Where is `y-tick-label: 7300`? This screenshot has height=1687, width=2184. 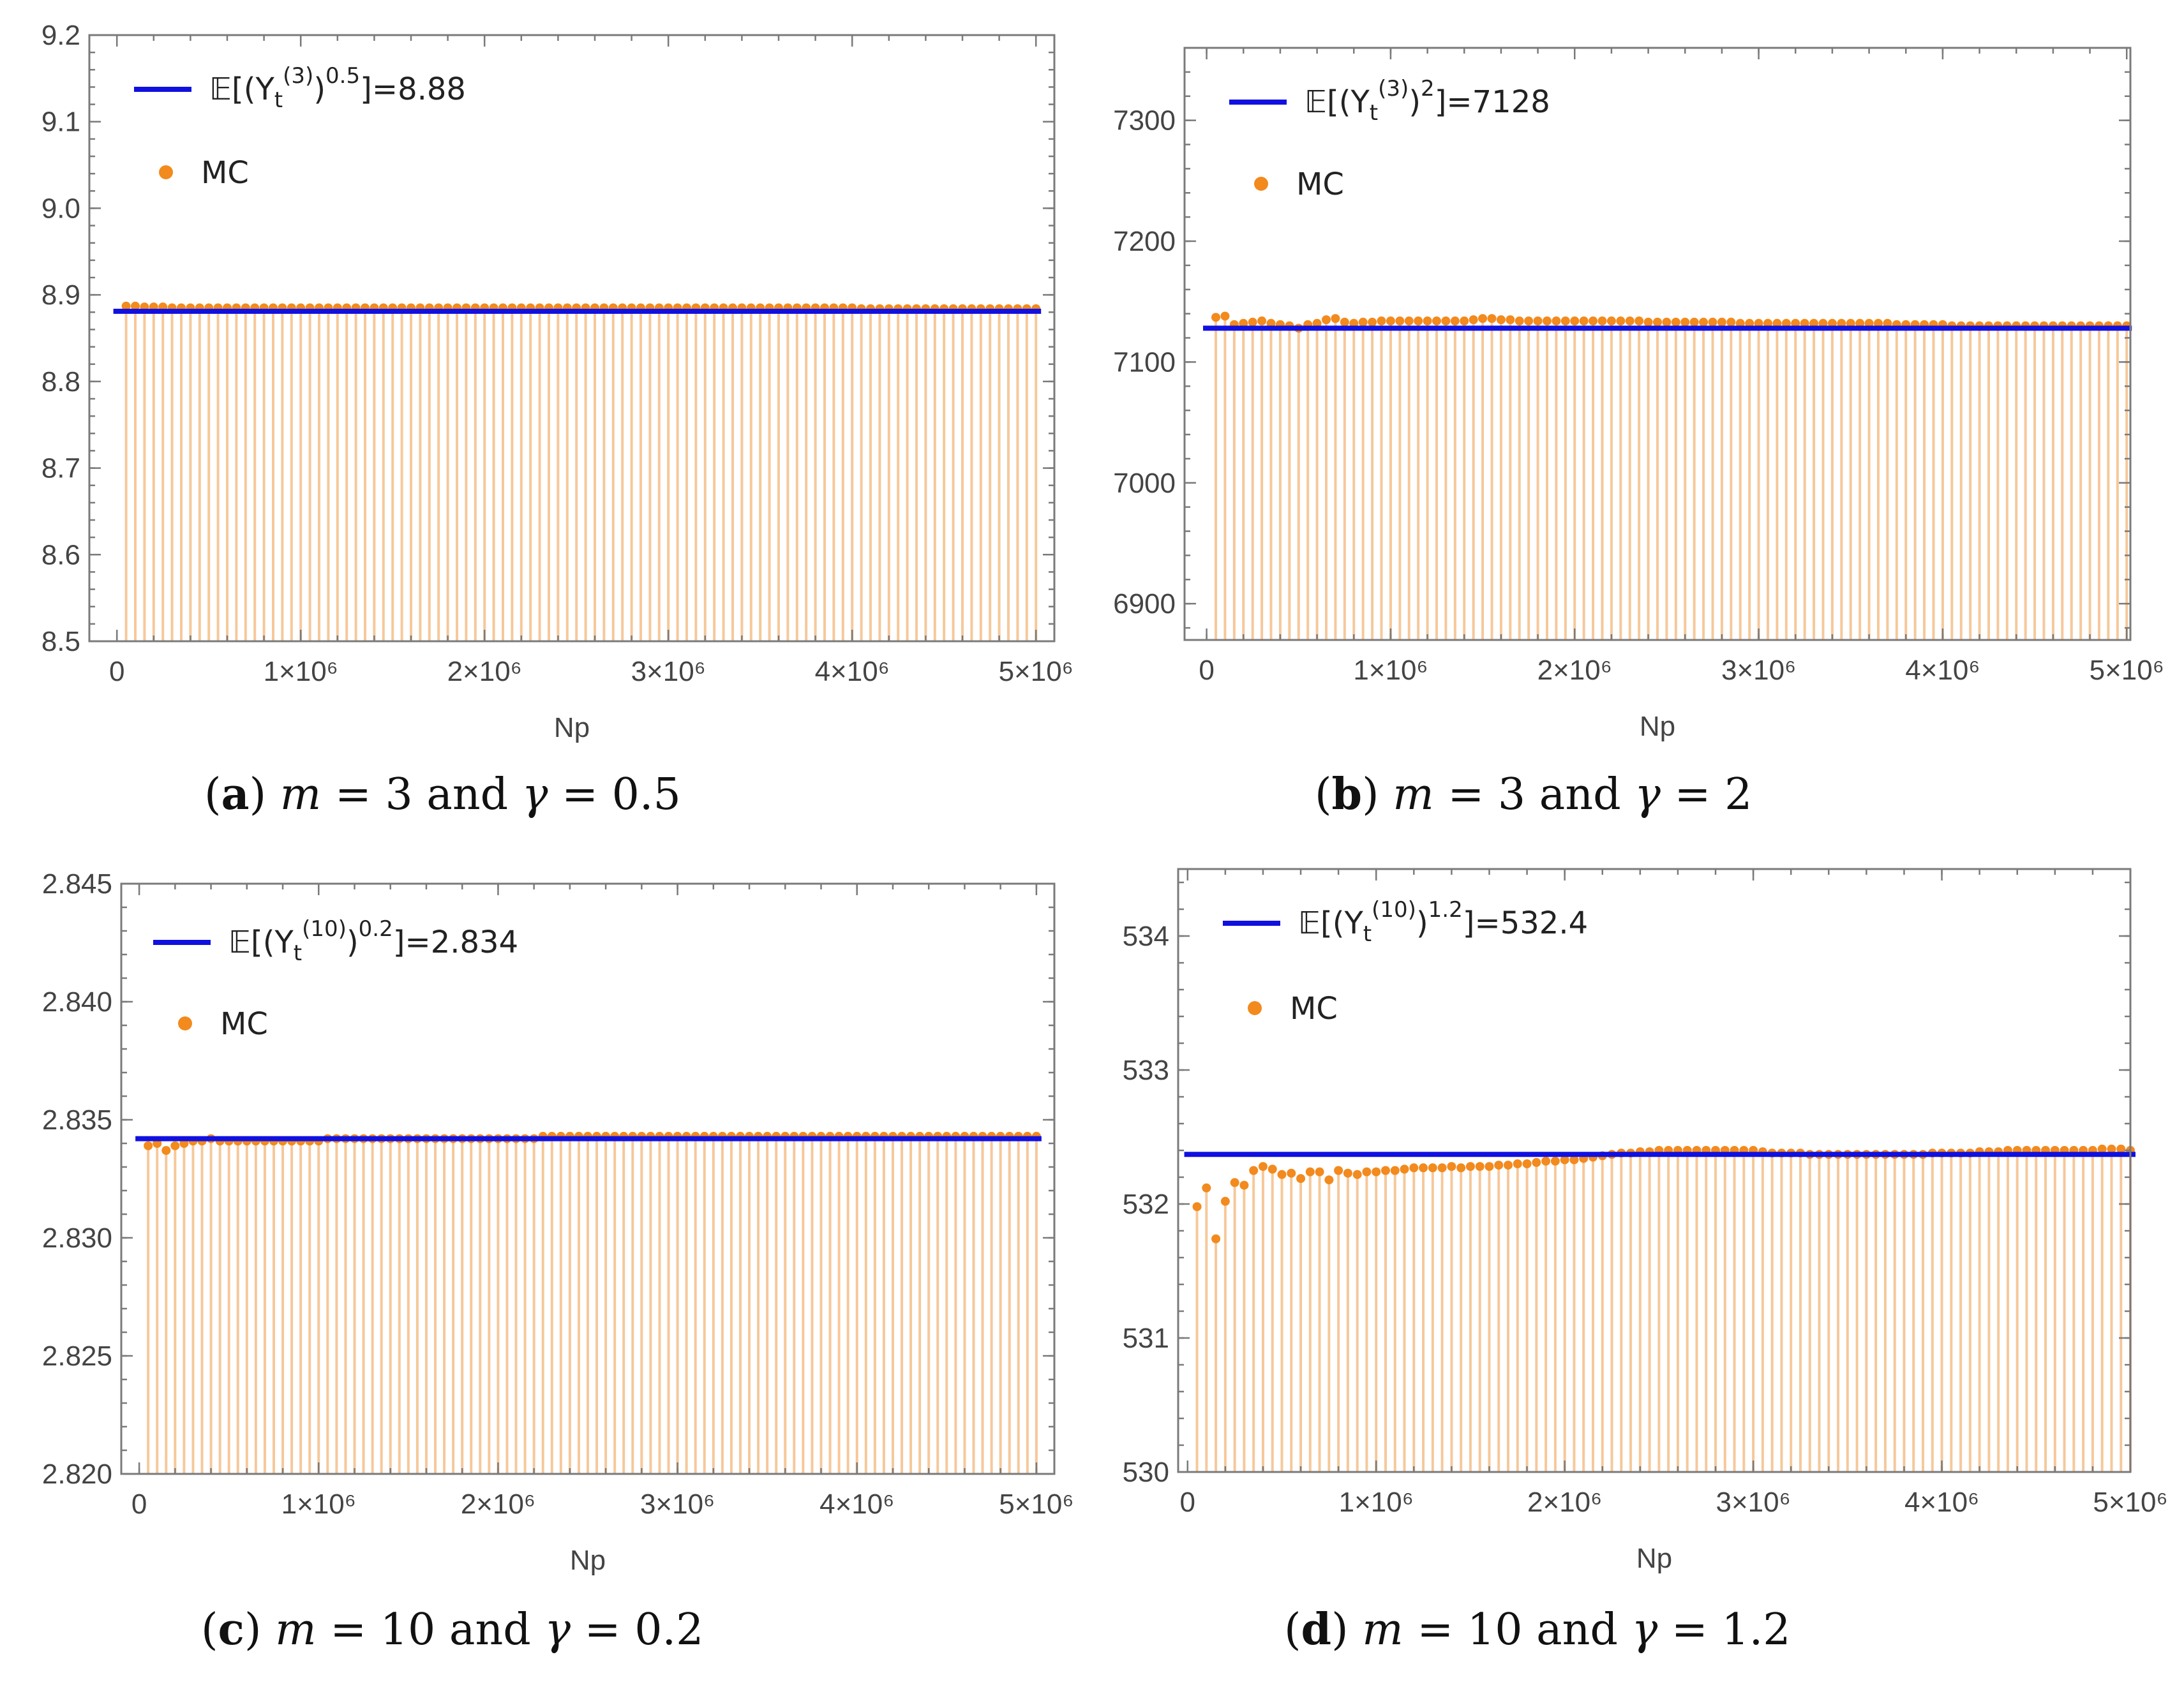 y-tick-label: 7300 is located at coordinates (1144, 121).